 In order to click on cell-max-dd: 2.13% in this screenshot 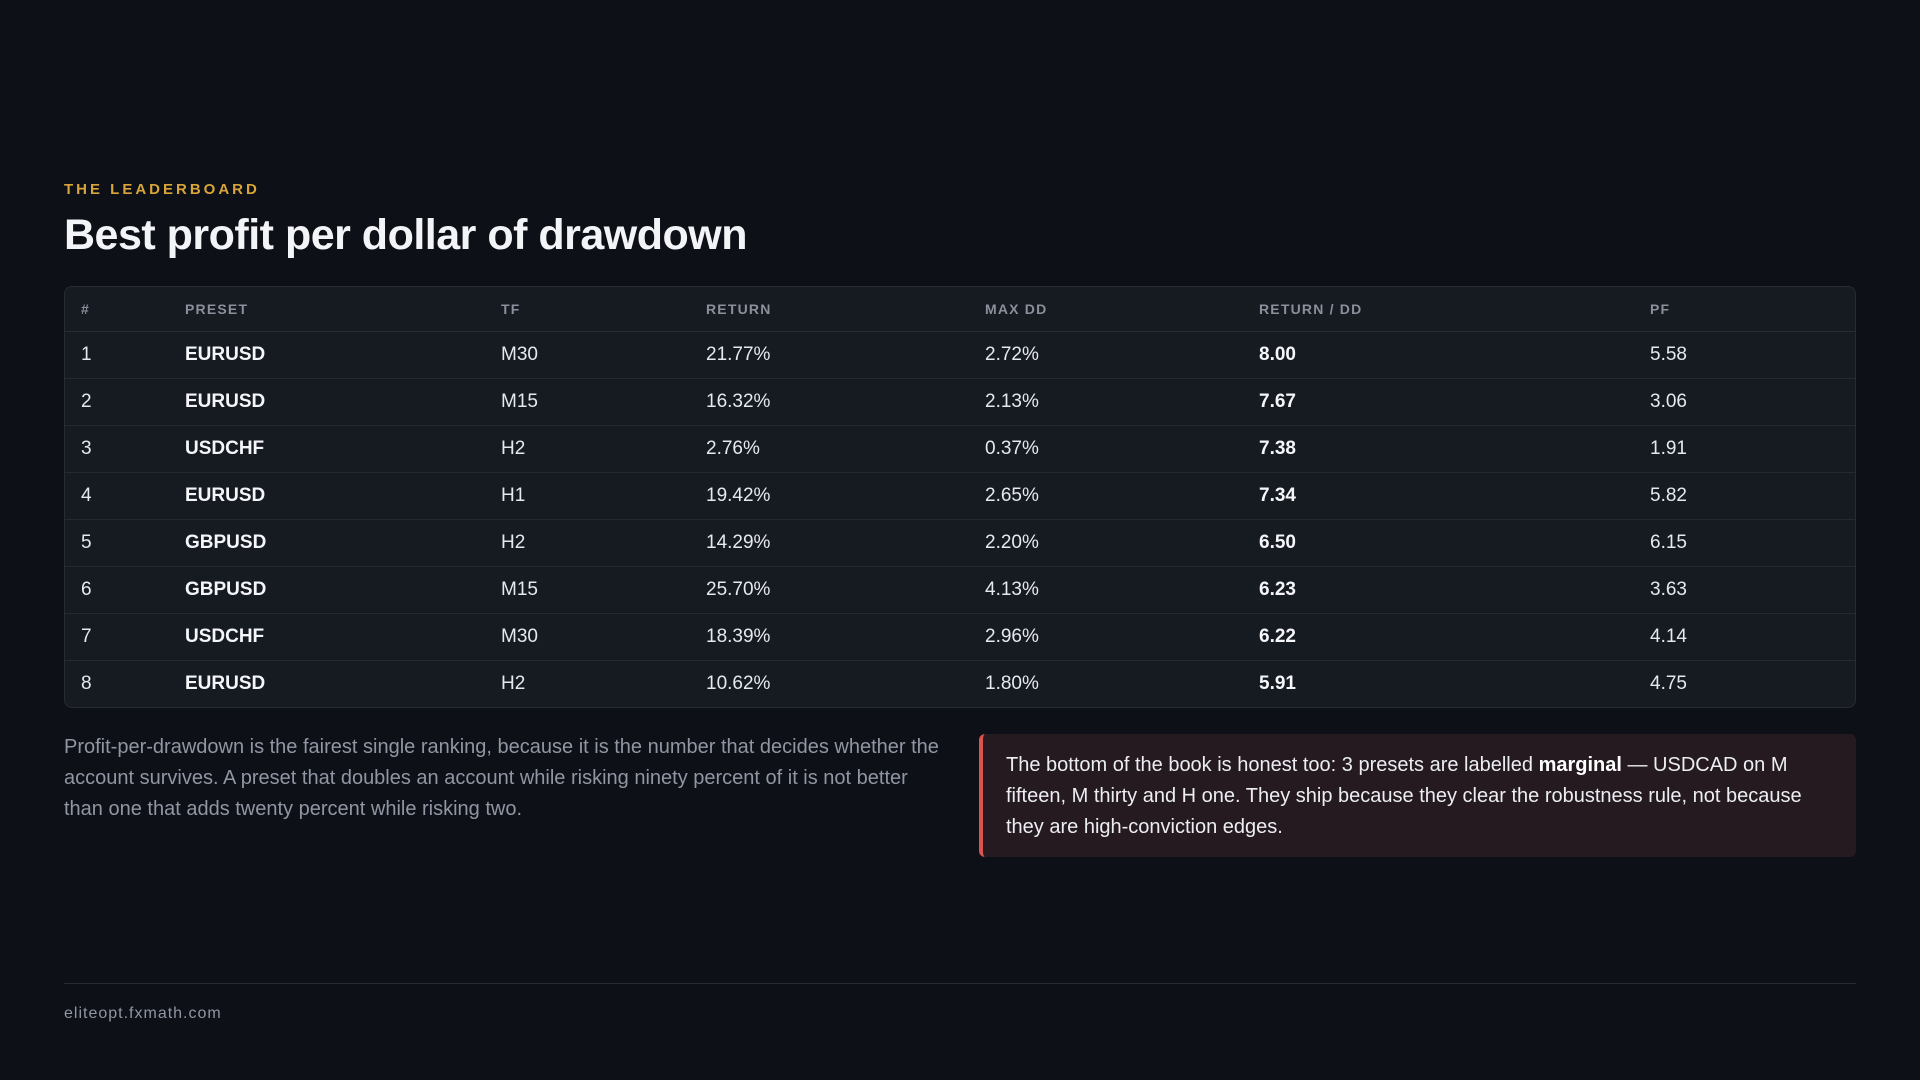, I will do `click(1106, 402)`.